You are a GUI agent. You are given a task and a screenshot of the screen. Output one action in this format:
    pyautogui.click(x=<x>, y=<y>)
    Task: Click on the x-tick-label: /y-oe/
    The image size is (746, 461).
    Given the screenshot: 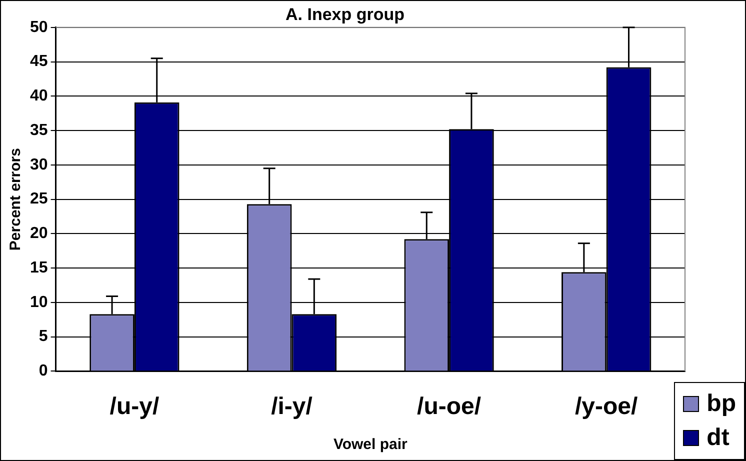 What is the action you would take?
    pyautogui.click(x=606, y=406)
    